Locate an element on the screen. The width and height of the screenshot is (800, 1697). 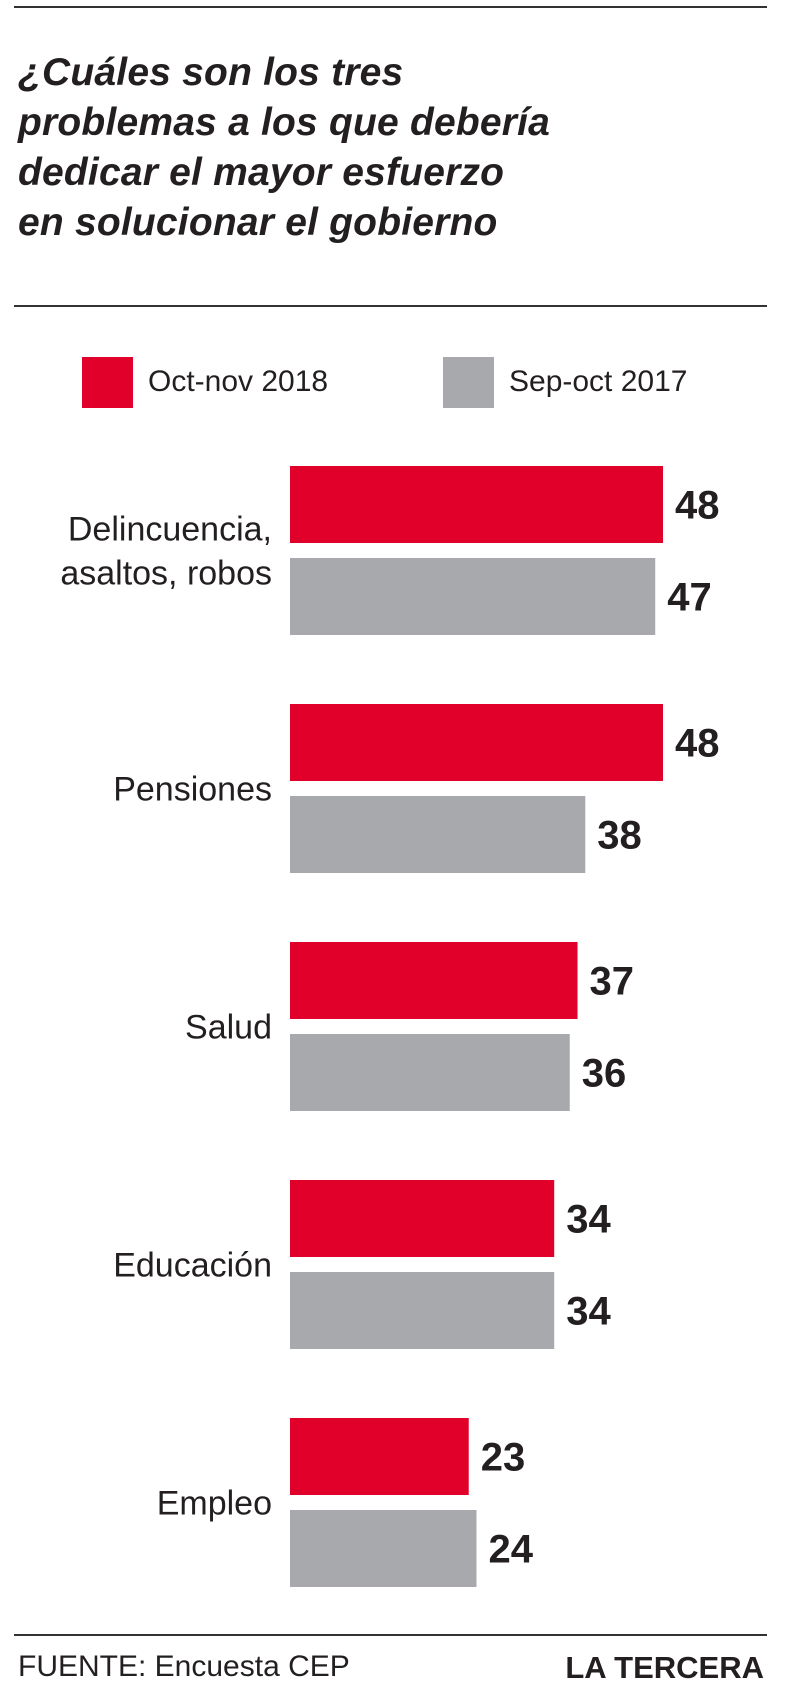
top-rule is located at coordinates (390, 7).